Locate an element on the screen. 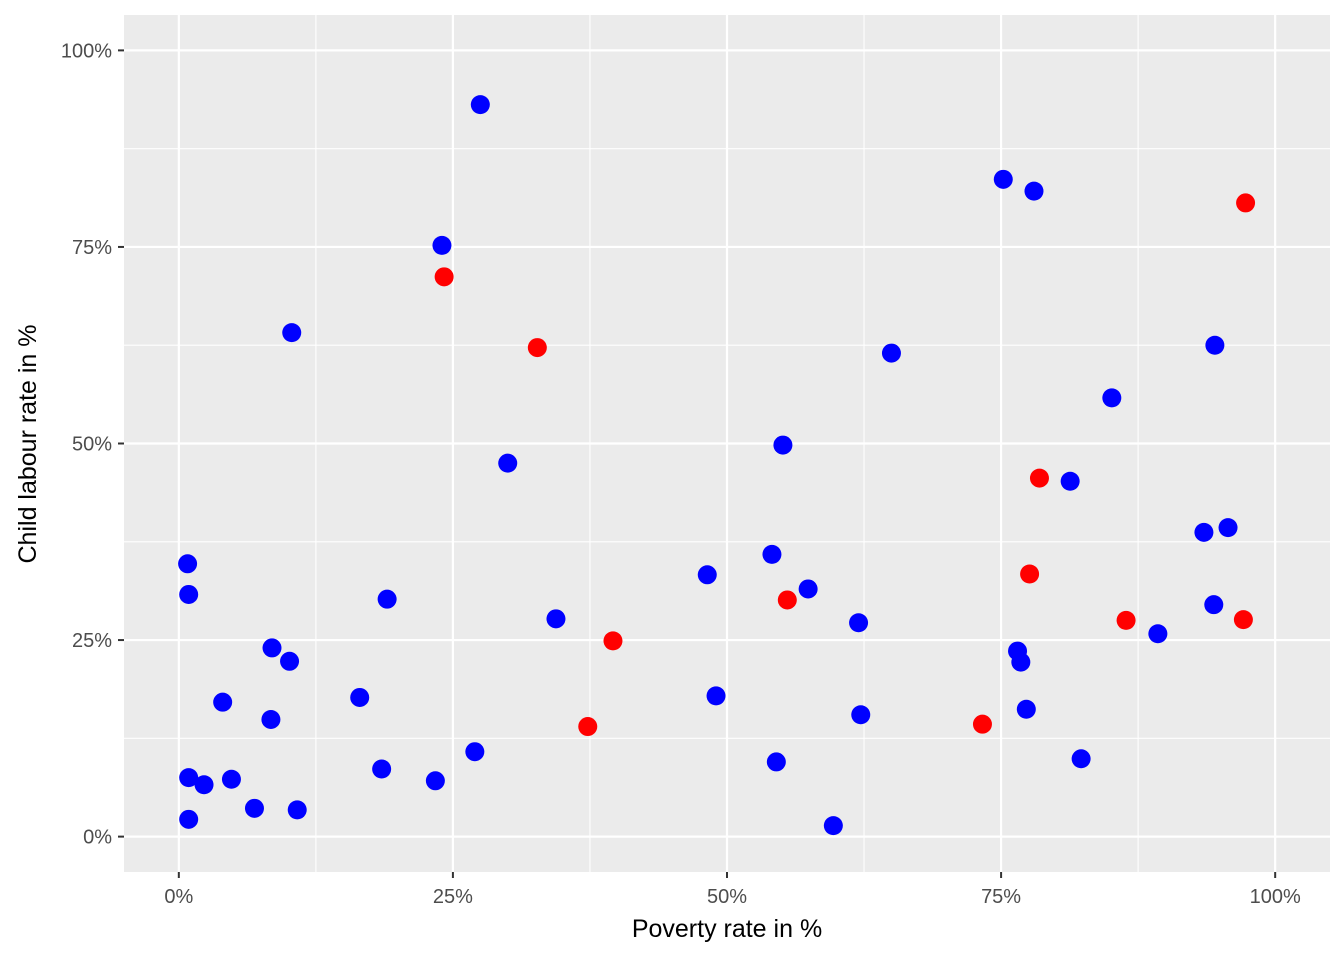 This screenshot has width=1344, height=960. x-tick-label: 100% is located at coordinates (1275, 897).